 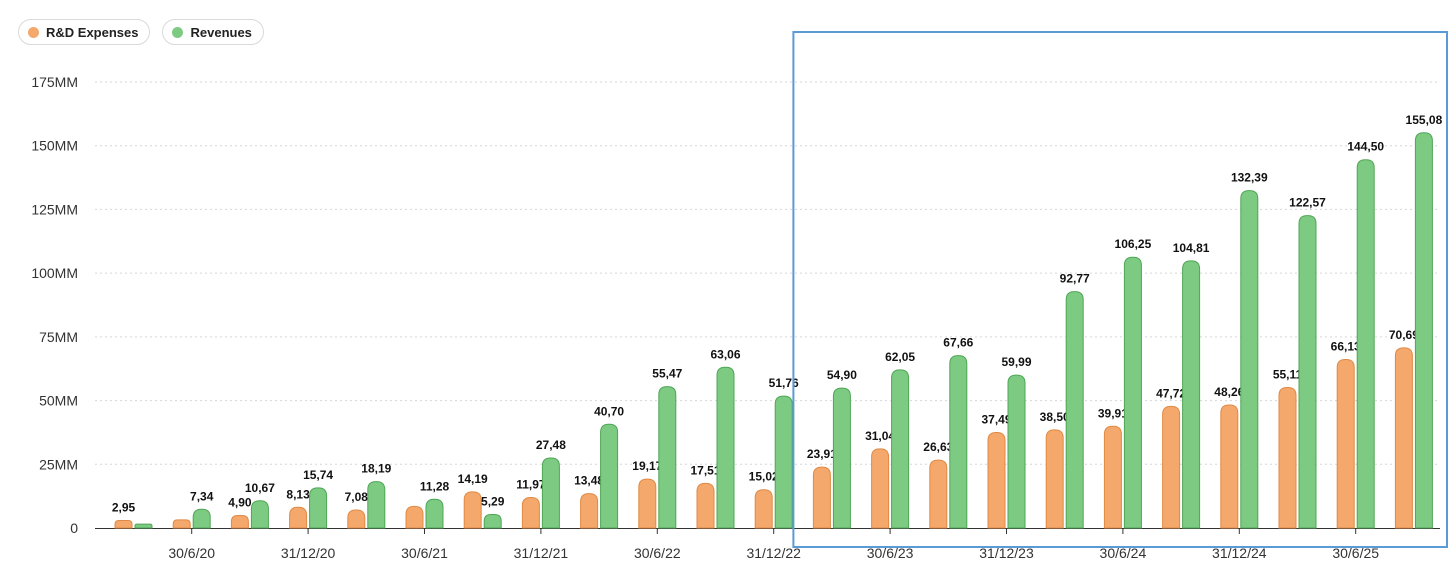 I want to click on revenues-data-label: 59,99, so click(x=1016, y=362).